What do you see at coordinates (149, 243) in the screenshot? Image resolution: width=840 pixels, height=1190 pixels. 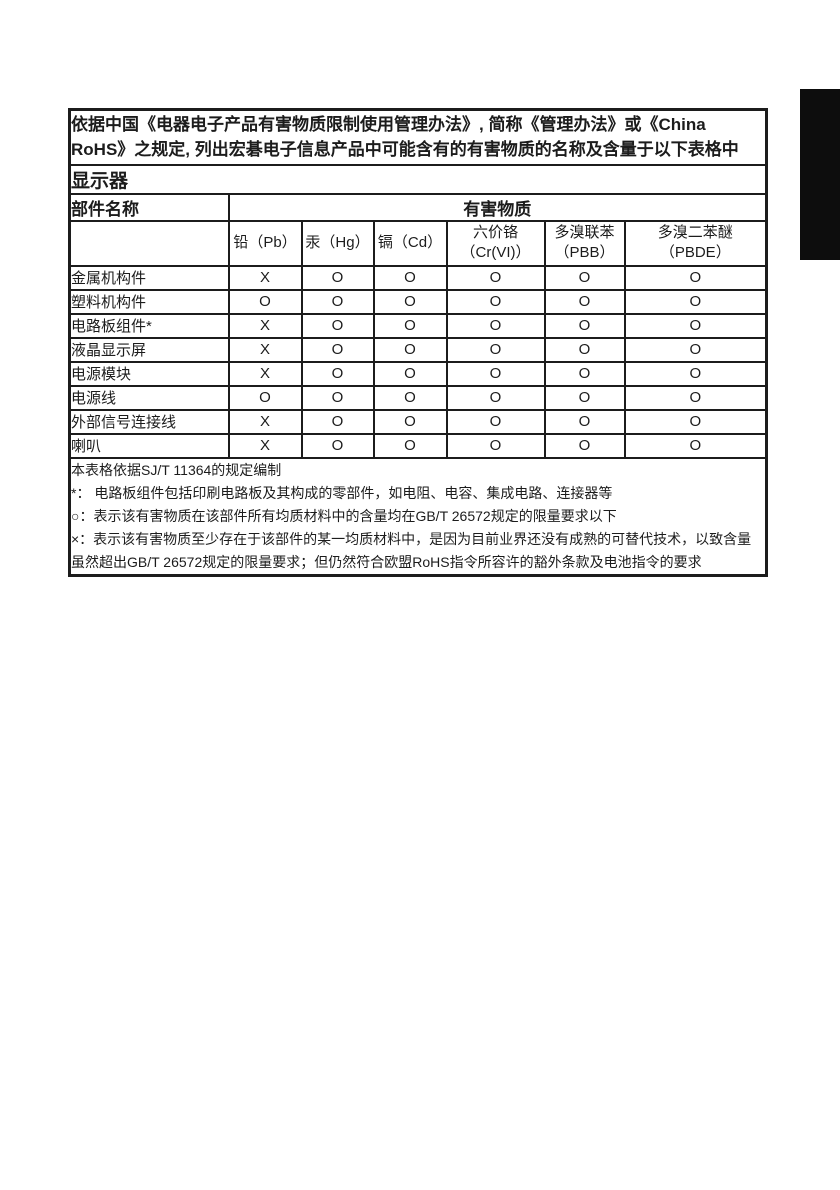 I see `empty-corner-cell` at bounding box center [149, 243].